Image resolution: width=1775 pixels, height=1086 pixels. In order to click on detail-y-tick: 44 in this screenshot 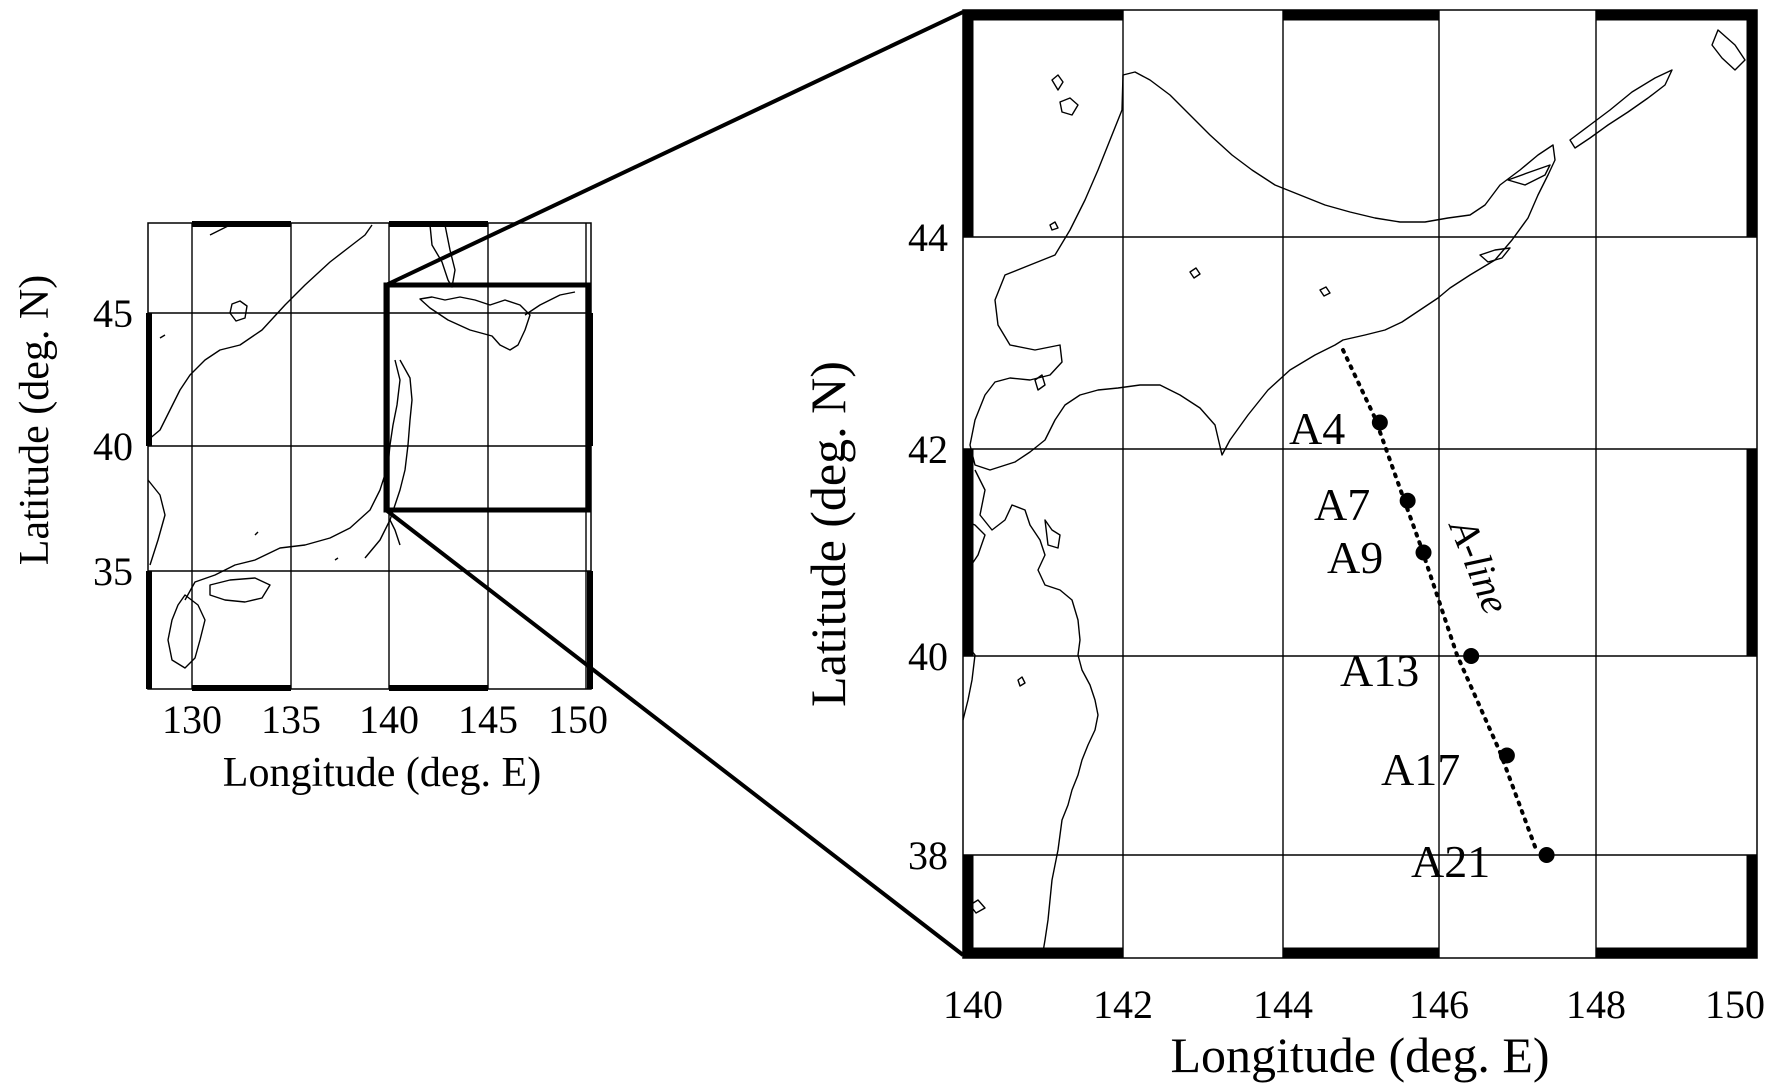, I will do `click(928, 237)`.